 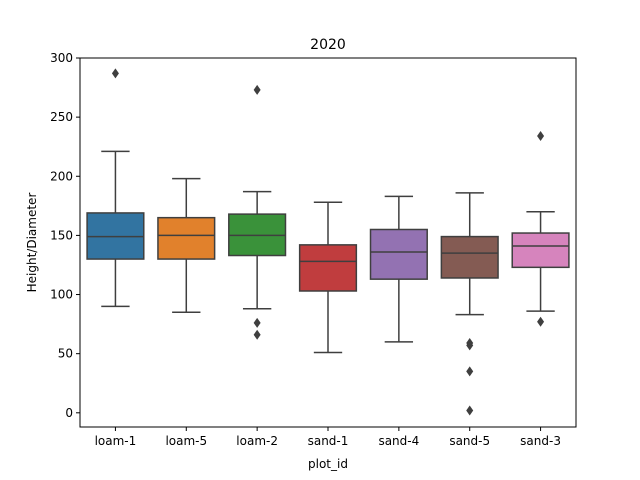 What do you see at coordinates (540, 441) in the screenshot?
I see `x-tick-label: sand-3` at bounding box center [540, 441].